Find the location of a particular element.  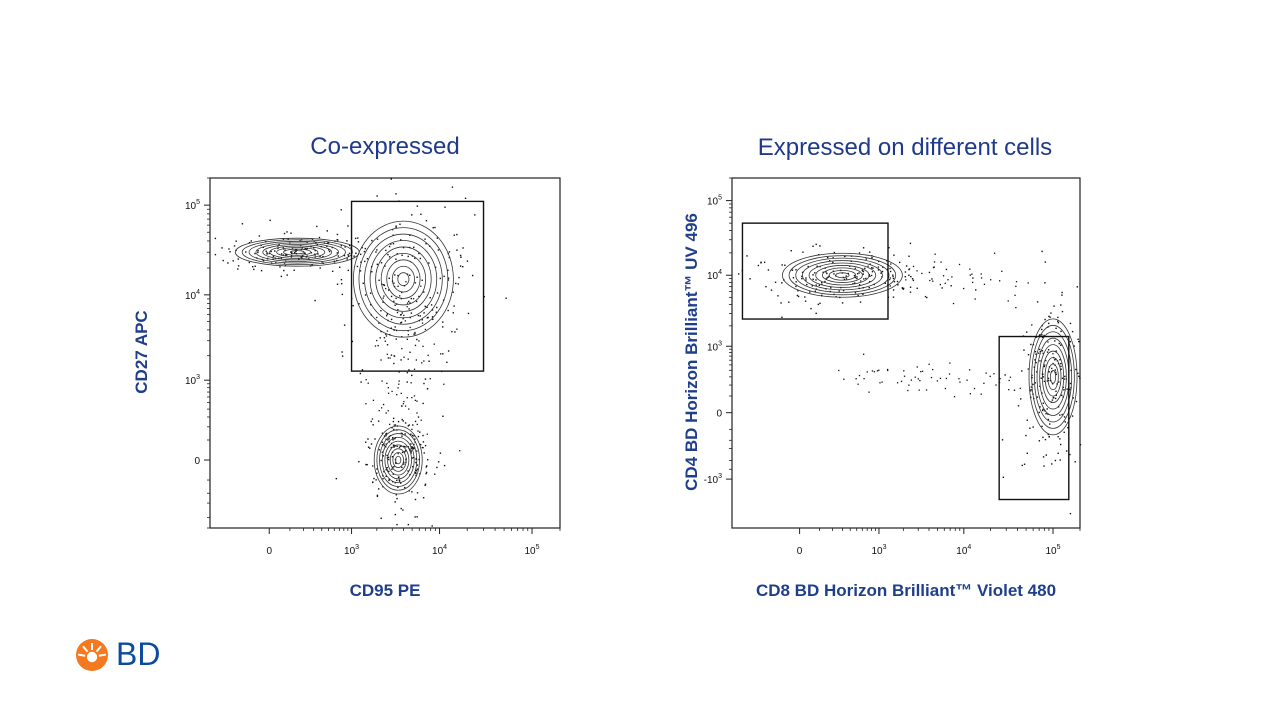

population is located at coordinates (857, 280).